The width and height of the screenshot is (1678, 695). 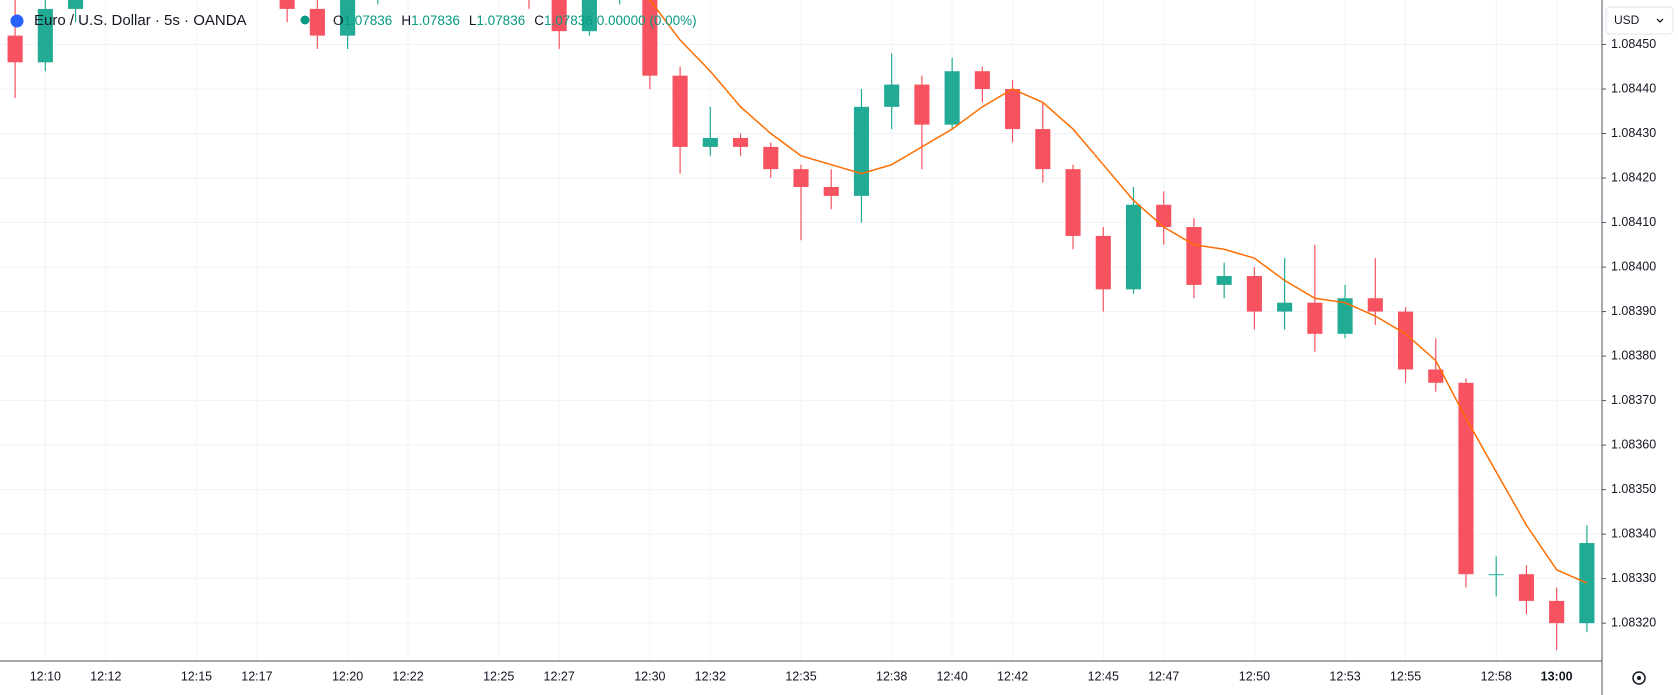 What do you see at coordinates (1627, 20) in the screenshot?
I see `currency-label: USD` at bounding box center [1627, 20].